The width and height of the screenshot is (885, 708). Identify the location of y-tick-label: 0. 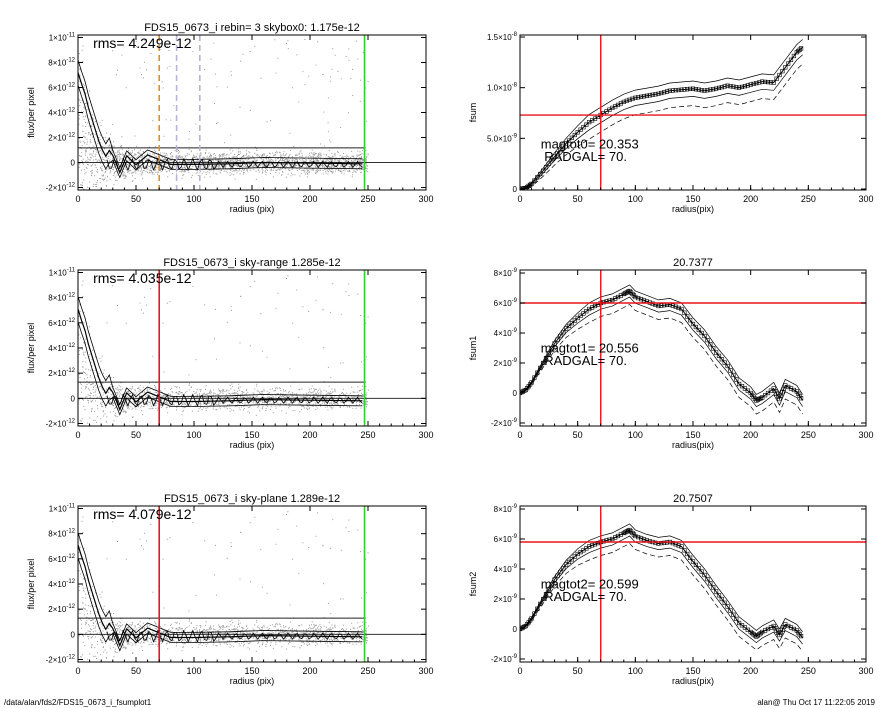
(515, 629).